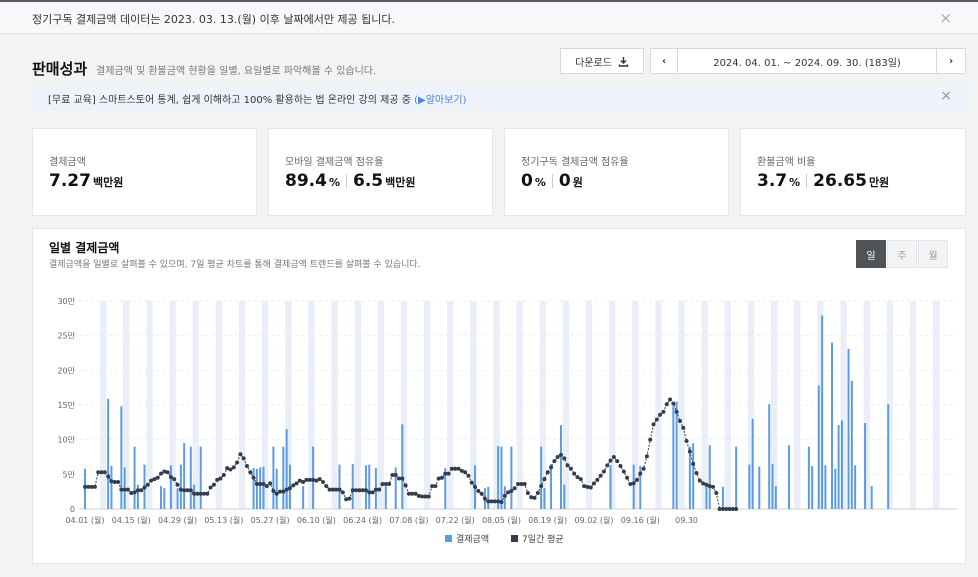  I want to click on card-refund-ratio: 환불금액 비율 3.7% 26.65 만원, so click(853, 172).